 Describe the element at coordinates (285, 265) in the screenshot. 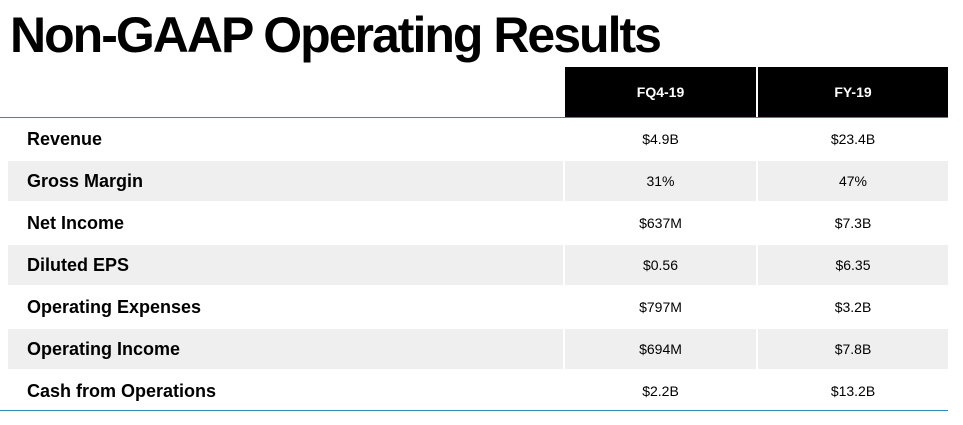

I see `row-label: Diluted EPS` at that location.